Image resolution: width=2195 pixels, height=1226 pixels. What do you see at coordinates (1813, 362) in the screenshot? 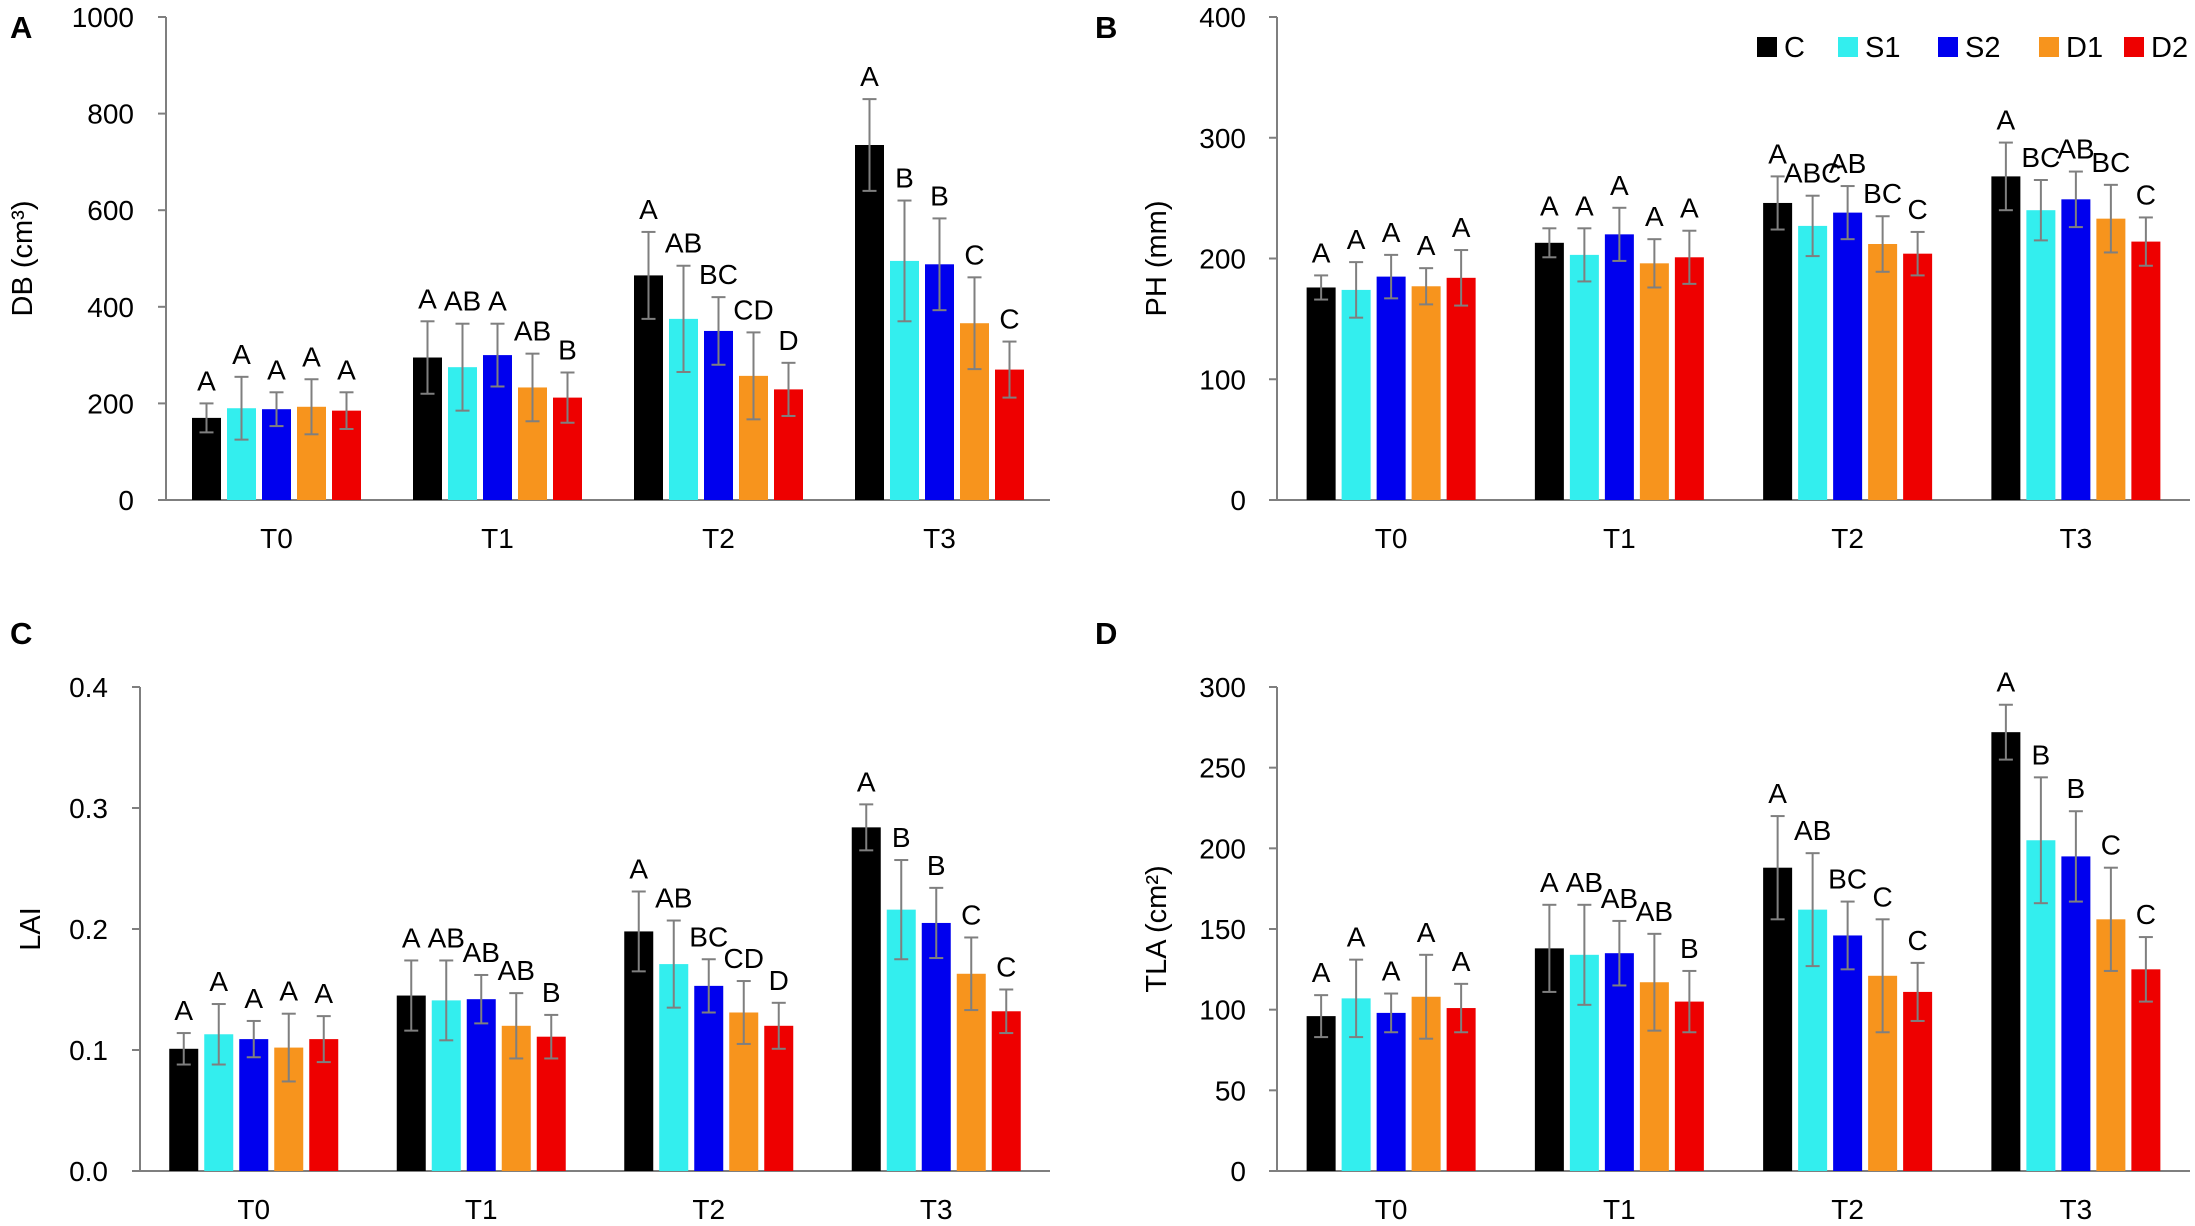
I see `bar-s1-t2` at bounding box center [1813, 362].